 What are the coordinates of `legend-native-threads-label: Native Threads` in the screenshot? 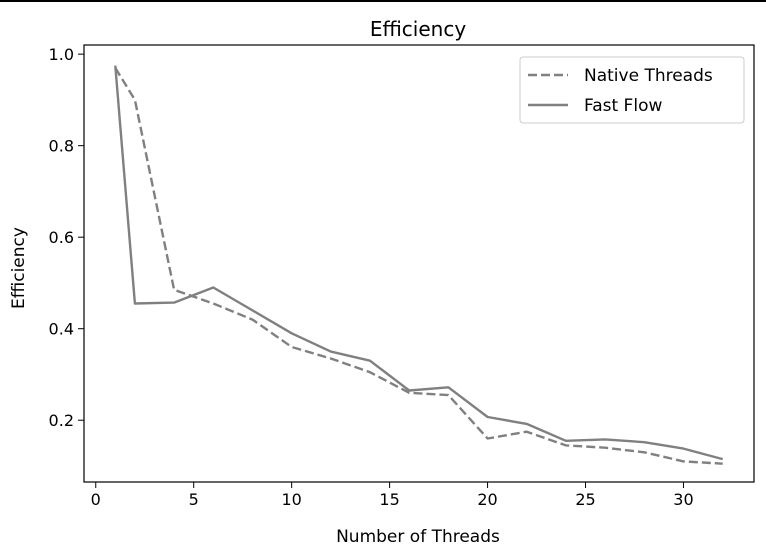 It's located at (648, 76).